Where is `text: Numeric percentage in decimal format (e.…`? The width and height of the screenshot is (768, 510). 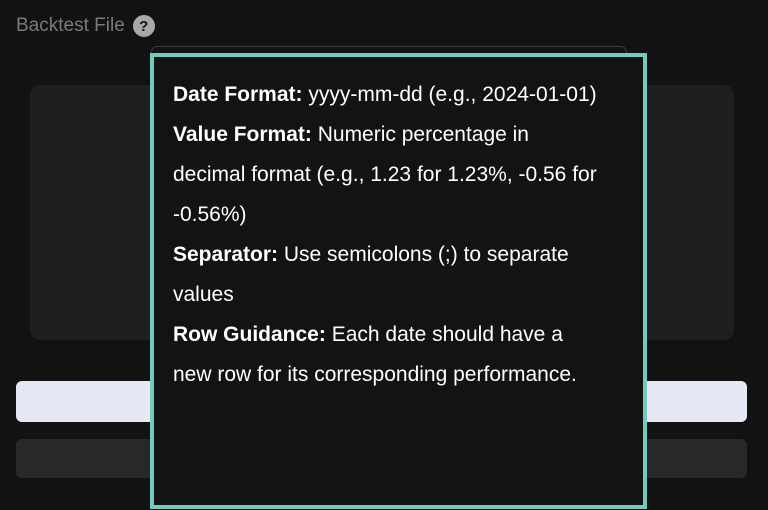
text: Numeric percentage in decimal format (e.… is located at coordinates (385, 174).